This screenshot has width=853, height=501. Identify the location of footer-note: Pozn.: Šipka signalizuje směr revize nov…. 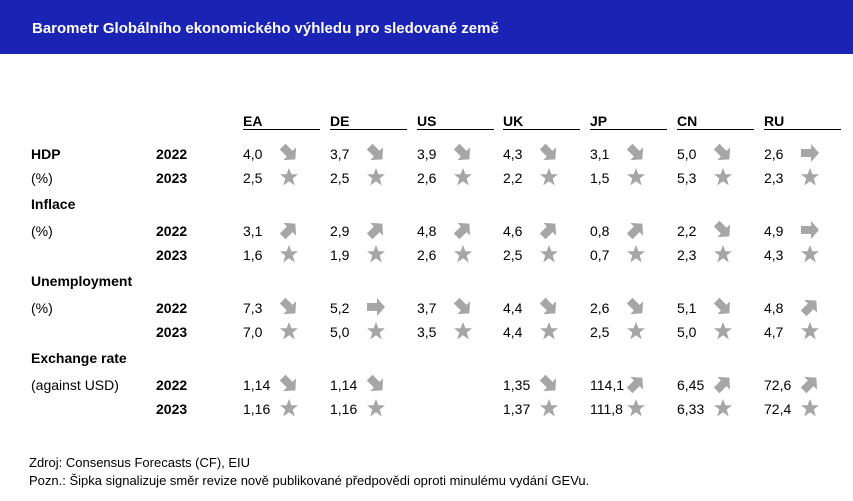
(309, 480).